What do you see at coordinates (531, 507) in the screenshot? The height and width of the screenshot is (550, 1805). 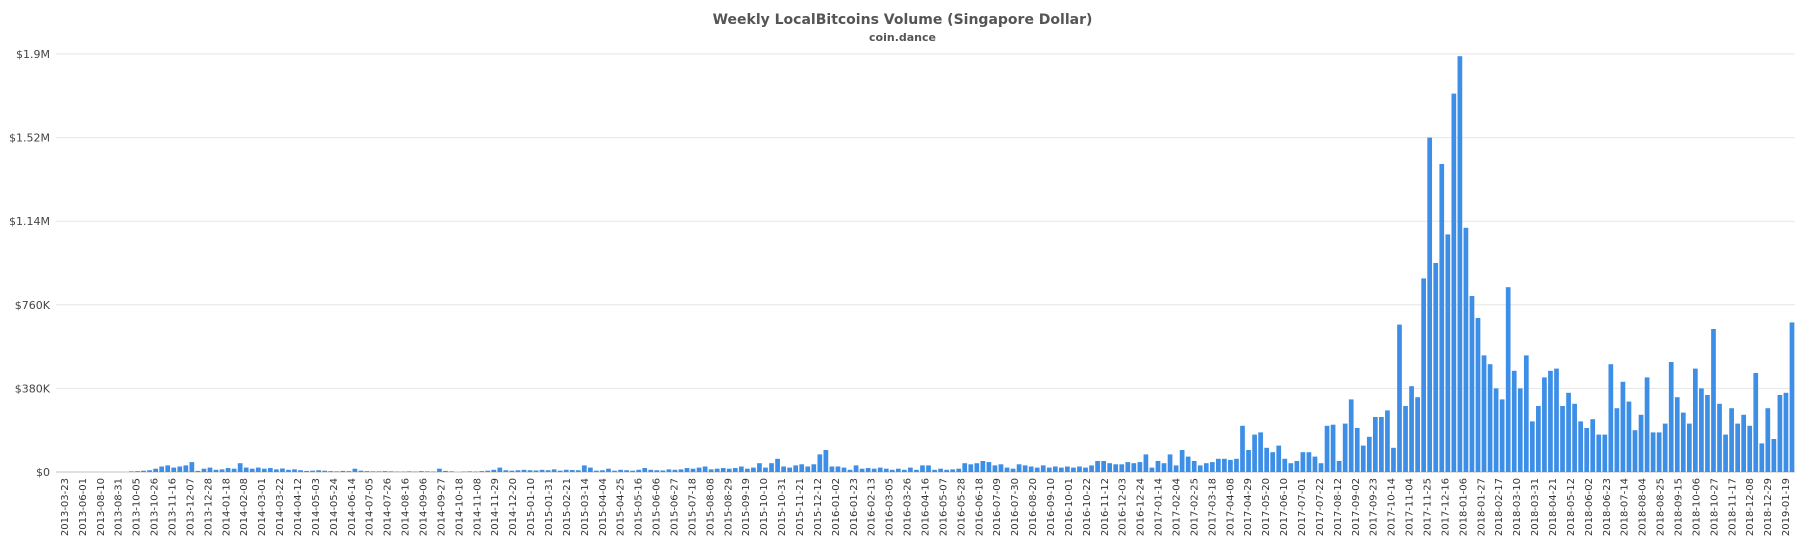 I see `x-tick-label: 2015-01-10` at bounding box center [531, 507].